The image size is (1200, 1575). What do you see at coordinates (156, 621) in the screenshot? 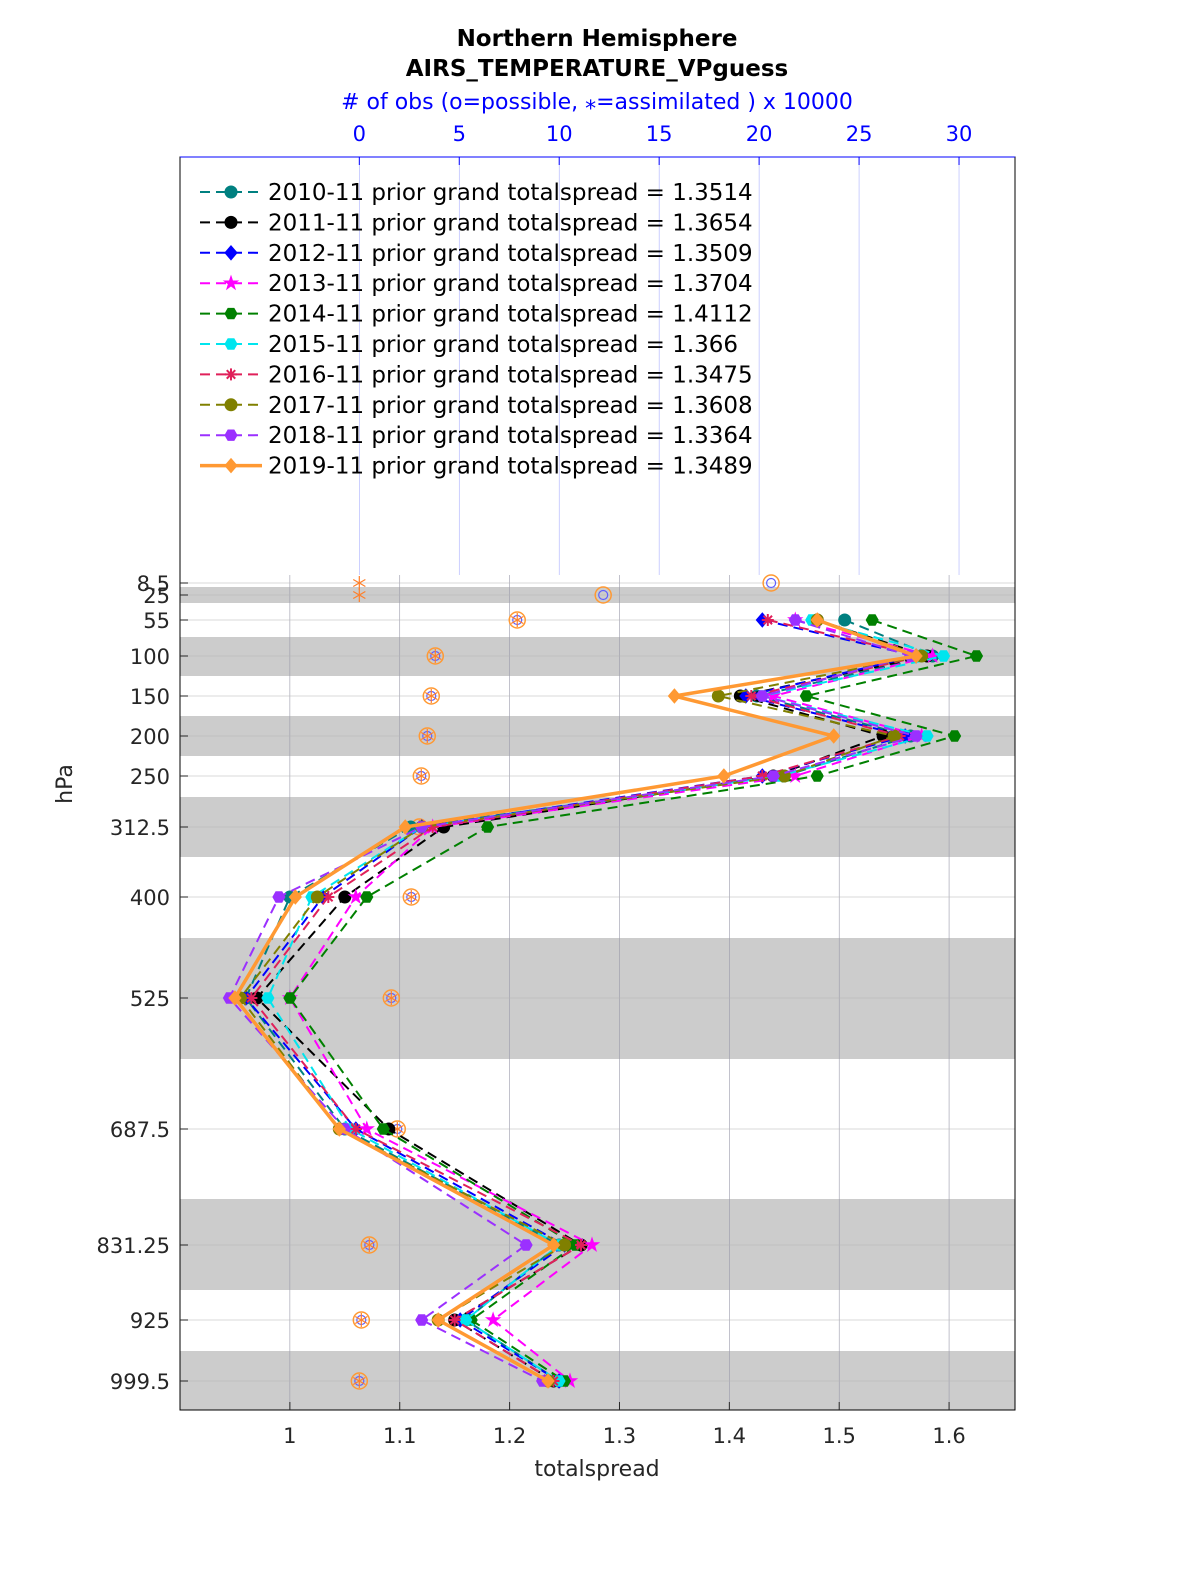
I see `y-tick-label: 55` at bounding box center [156, 621].